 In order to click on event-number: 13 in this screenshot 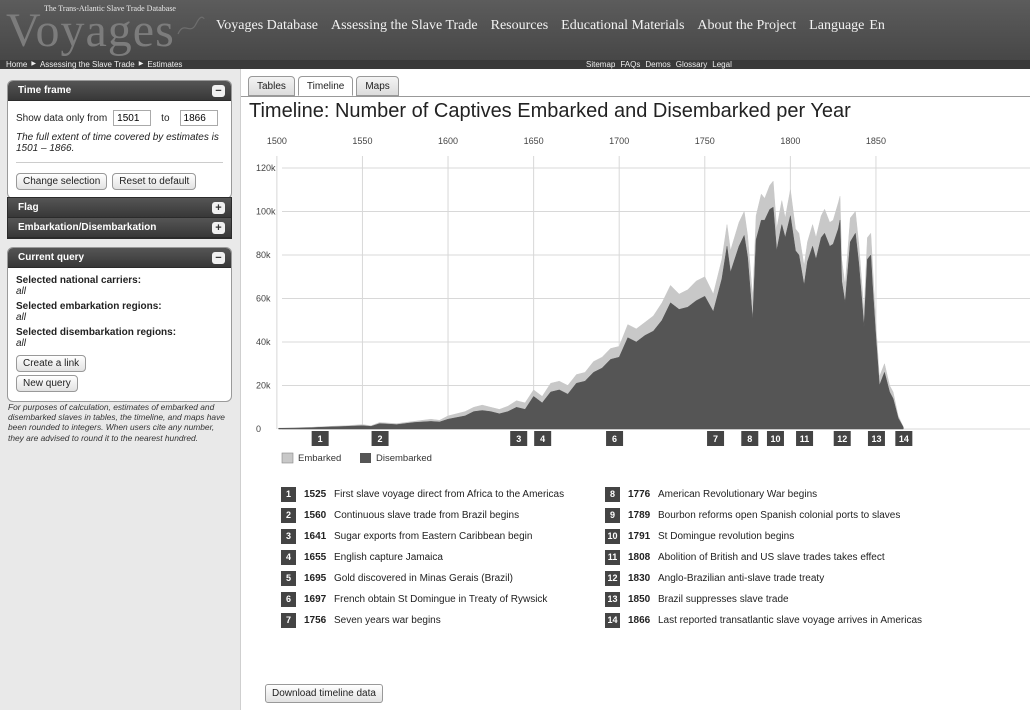, I will do `click(612, 600)`.